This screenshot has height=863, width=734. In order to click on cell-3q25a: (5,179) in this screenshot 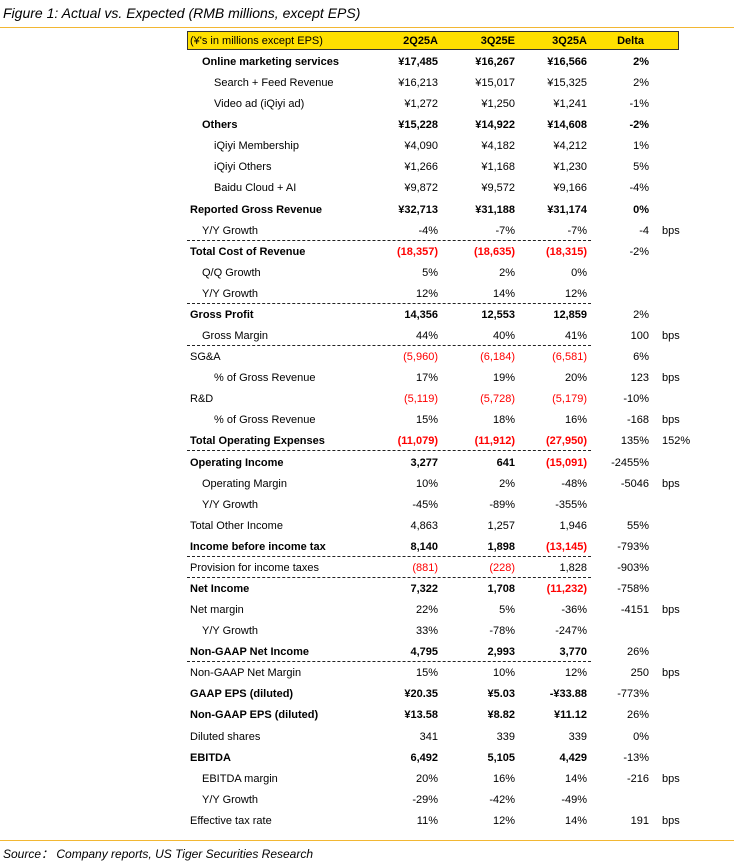, I will do `click(569, 399)`.